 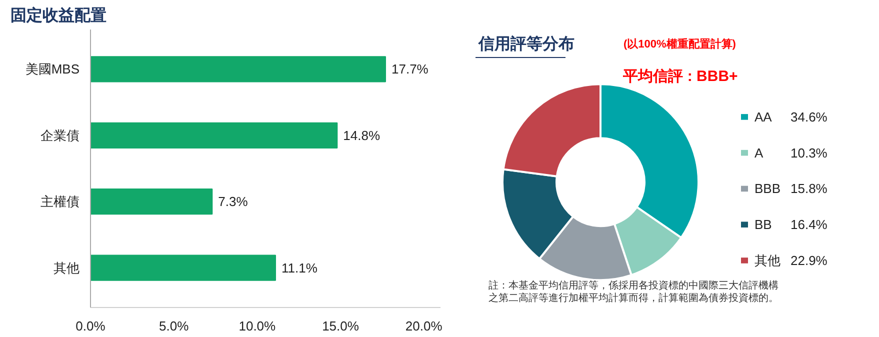 What do you see at coordinates (680, 77) in the screenshot?
I see `text: 平均信評 : BBB+` at bounding box center [680, 77].